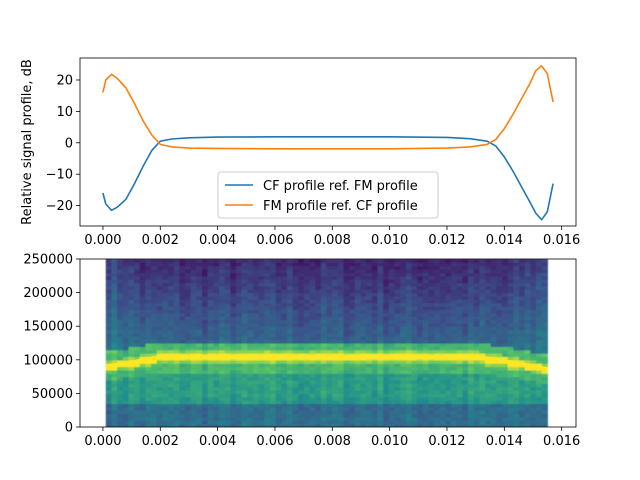  What do you see at coordinates (69, 143) in the screenshot?
I see `top-y-tick-label: 0` at bounding box center [69, 143].